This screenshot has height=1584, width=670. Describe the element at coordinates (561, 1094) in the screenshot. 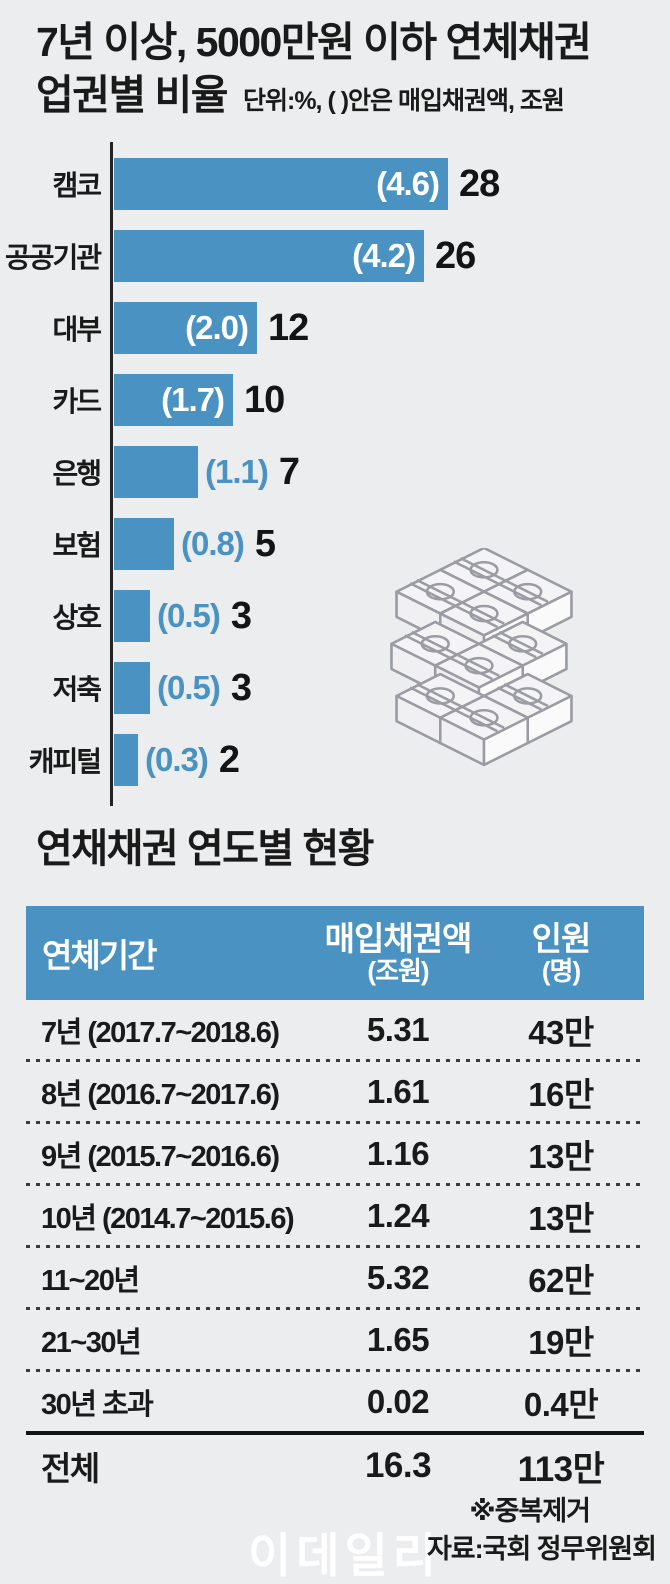

I see `row-people-value: 16만` at that location.